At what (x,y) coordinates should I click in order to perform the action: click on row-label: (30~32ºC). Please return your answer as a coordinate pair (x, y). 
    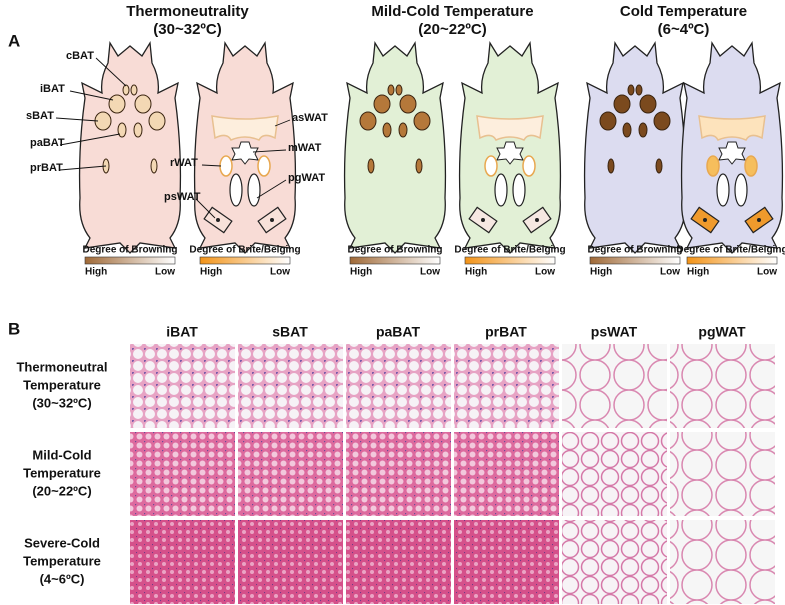
    Looking at the image, I should click on (61, 402).